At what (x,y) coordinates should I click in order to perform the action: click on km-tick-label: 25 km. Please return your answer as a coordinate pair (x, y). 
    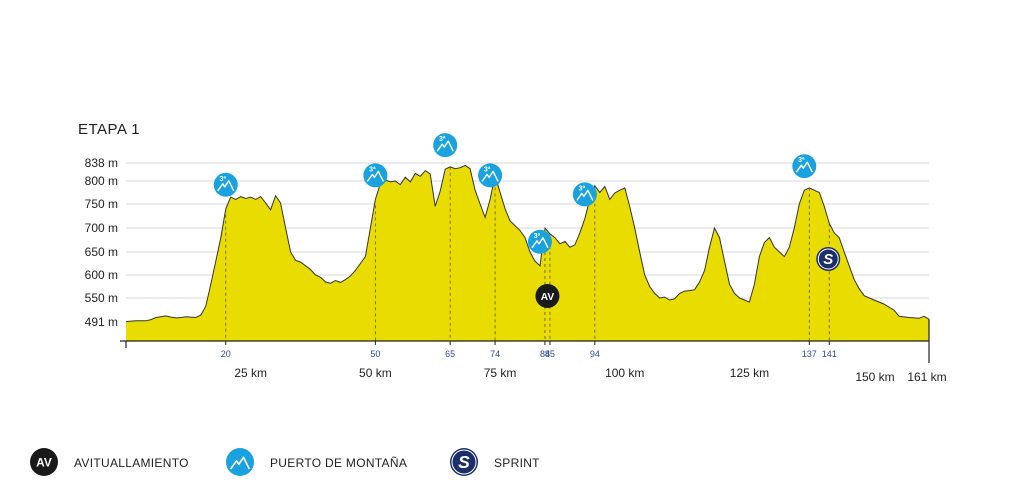
    Looking at the image, I should click on (250, 373).